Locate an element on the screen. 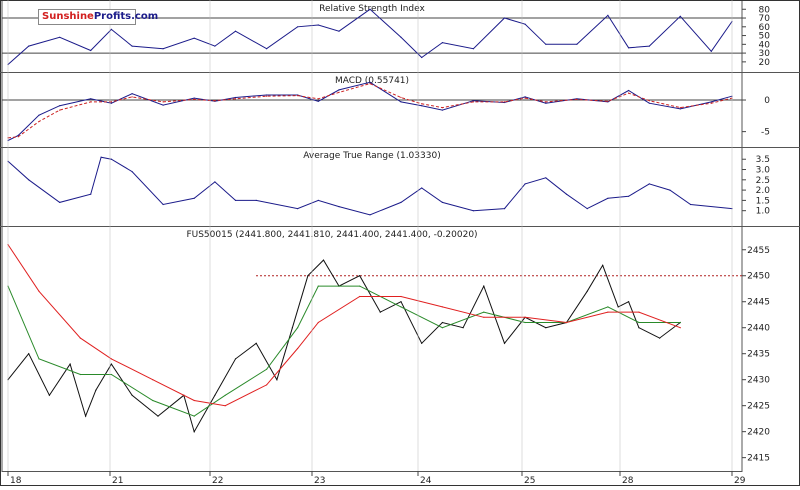 This screenshot has width=800, height=490. y-tick-label-price: 2420 is located at coordinates (758, 433).